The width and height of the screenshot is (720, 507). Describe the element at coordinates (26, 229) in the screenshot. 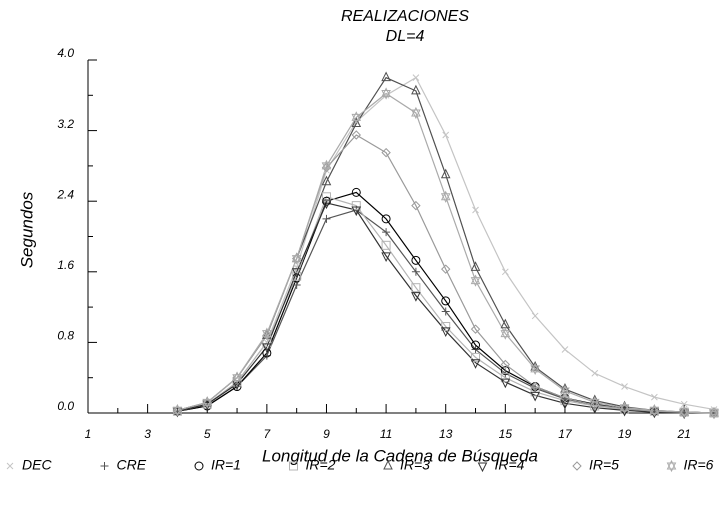

I see `y-axis-title: Segundos` at that location.